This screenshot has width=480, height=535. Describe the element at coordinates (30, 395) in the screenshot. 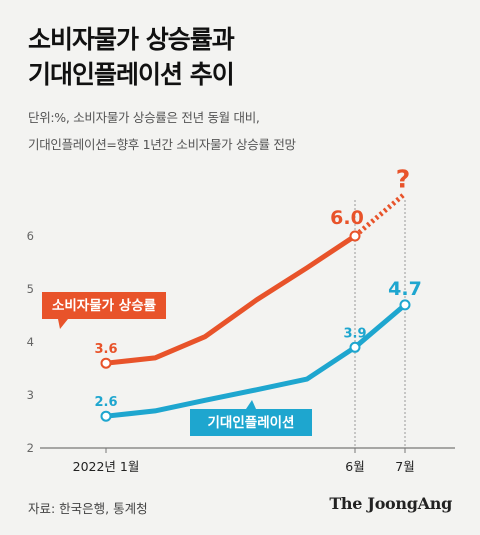

I see `y-tick-label: 3` at that location.